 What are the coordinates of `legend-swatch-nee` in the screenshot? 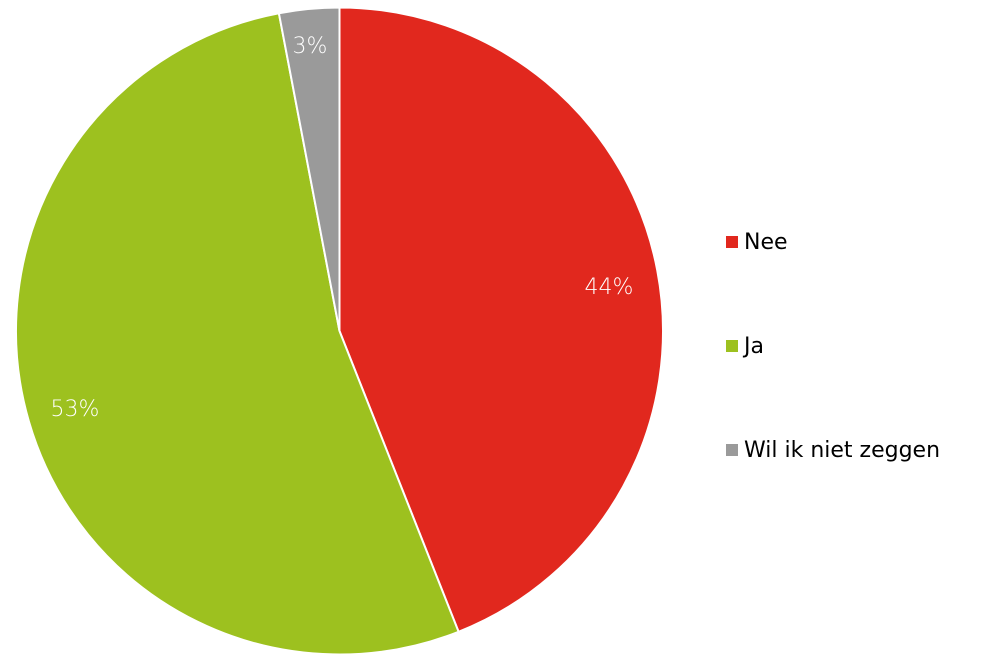 It's located at (732, 242).